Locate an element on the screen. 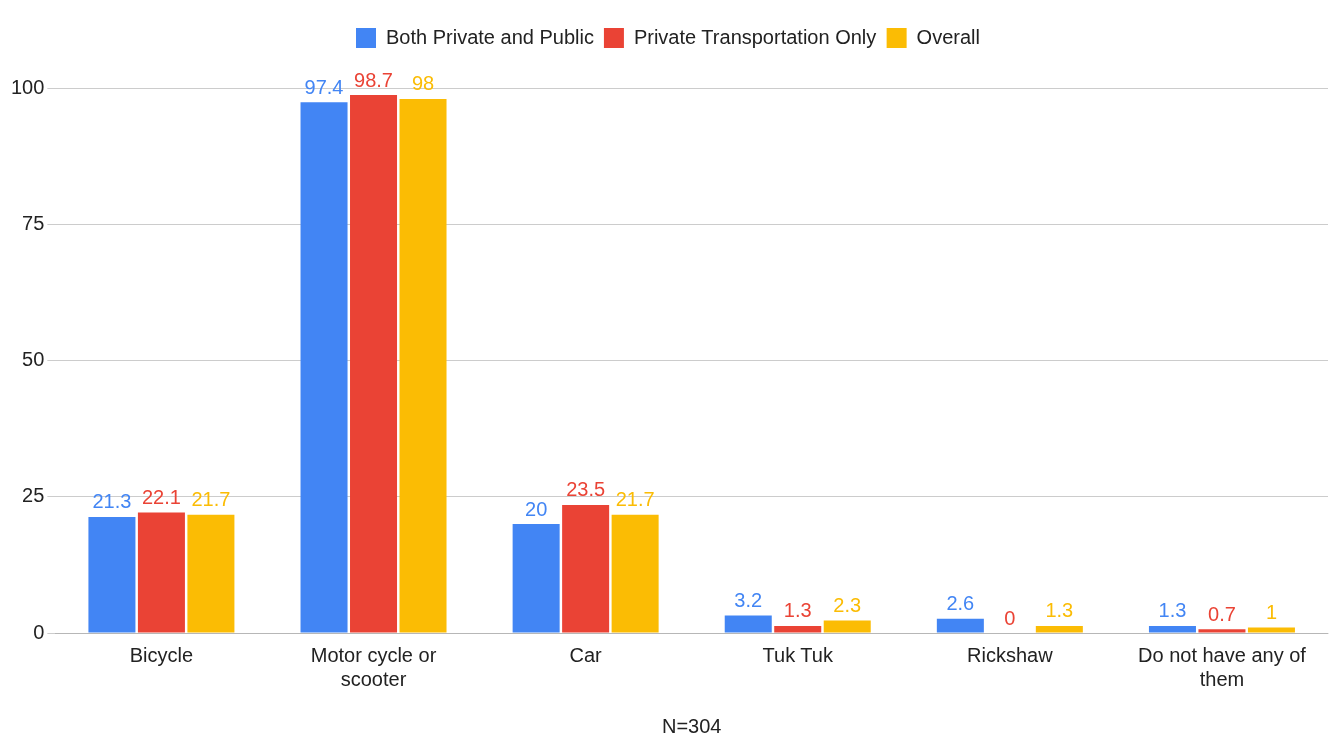 This screenshot has width=1342, height=749. x-tick-label: Motor cycle or scooter is located at coordinates (373, 666).